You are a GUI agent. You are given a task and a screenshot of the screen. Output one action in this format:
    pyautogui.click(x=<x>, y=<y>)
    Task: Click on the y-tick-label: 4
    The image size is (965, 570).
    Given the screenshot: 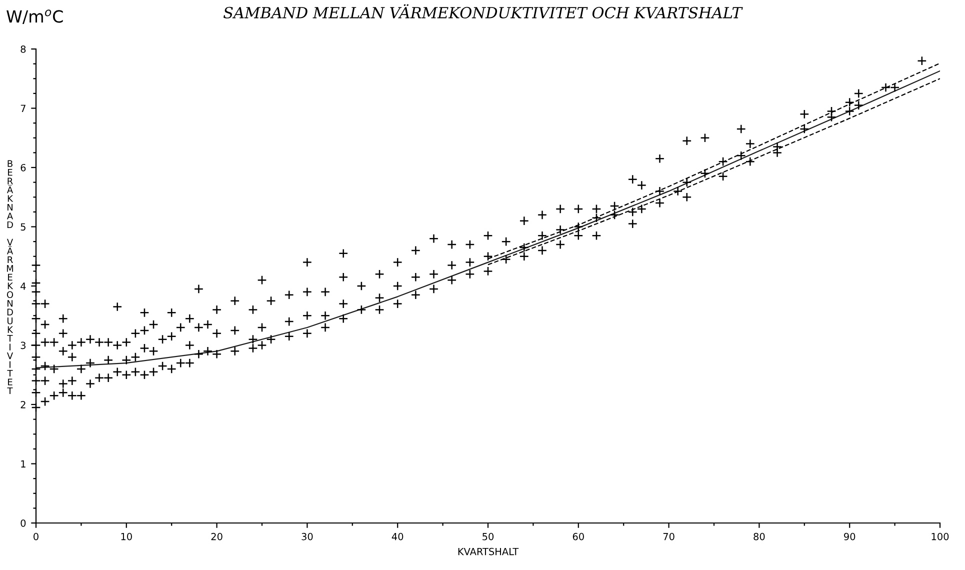 What is the action you would take?
    pyautogui.click(x=23, y=286)
    